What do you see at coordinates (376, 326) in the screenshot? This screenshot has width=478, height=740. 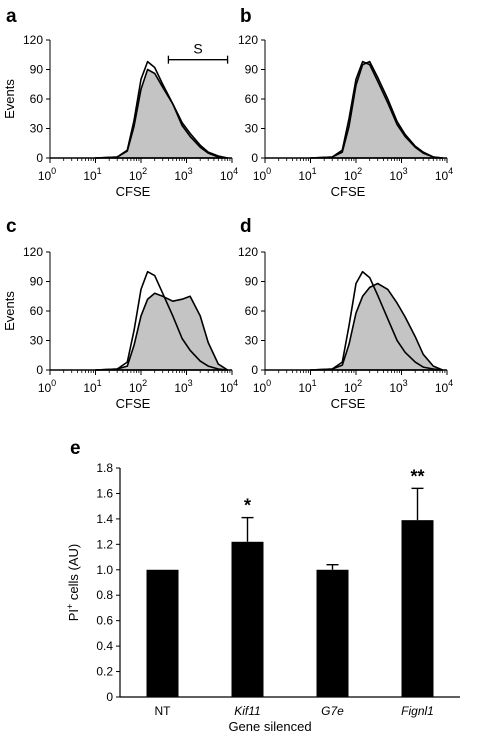 I see `histogram-filled-d` at bounding box center [376, 326].